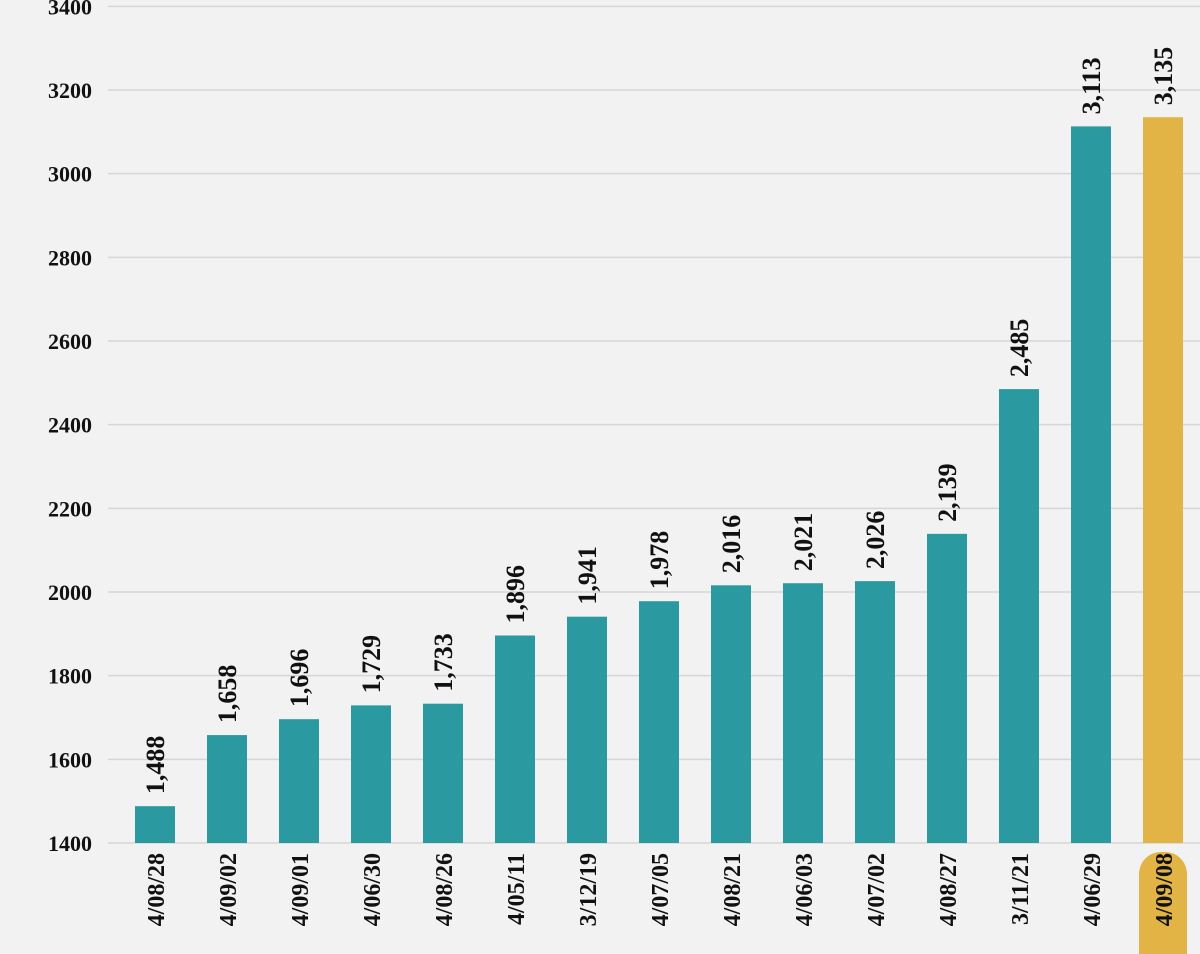  Describe the element at coordinates (589, 889) in the screenshot. I see `x-tick-label: 3/12/19` at that location.